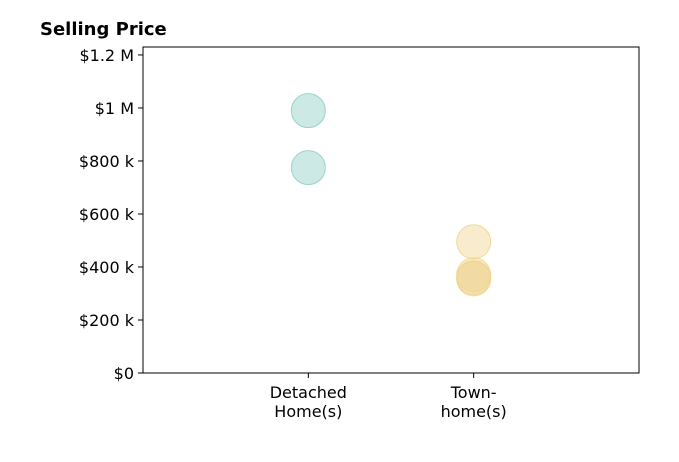  What do you see at coordinates (107, 320) in the screenshot?
I see `y-tick-label: $200 k` at bounding box center [107, 320].